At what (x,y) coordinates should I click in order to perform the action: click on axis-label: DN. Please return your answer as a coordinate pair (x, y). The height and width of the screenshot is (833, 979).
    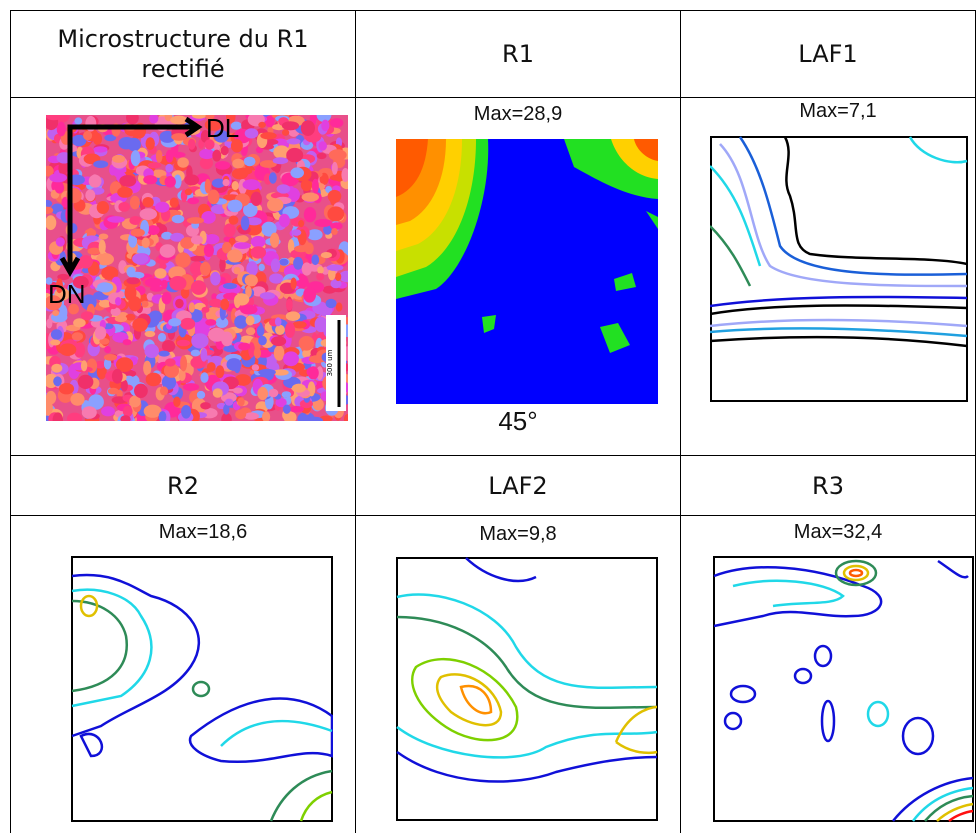
    Looking at the image, I should click on (67, 294).